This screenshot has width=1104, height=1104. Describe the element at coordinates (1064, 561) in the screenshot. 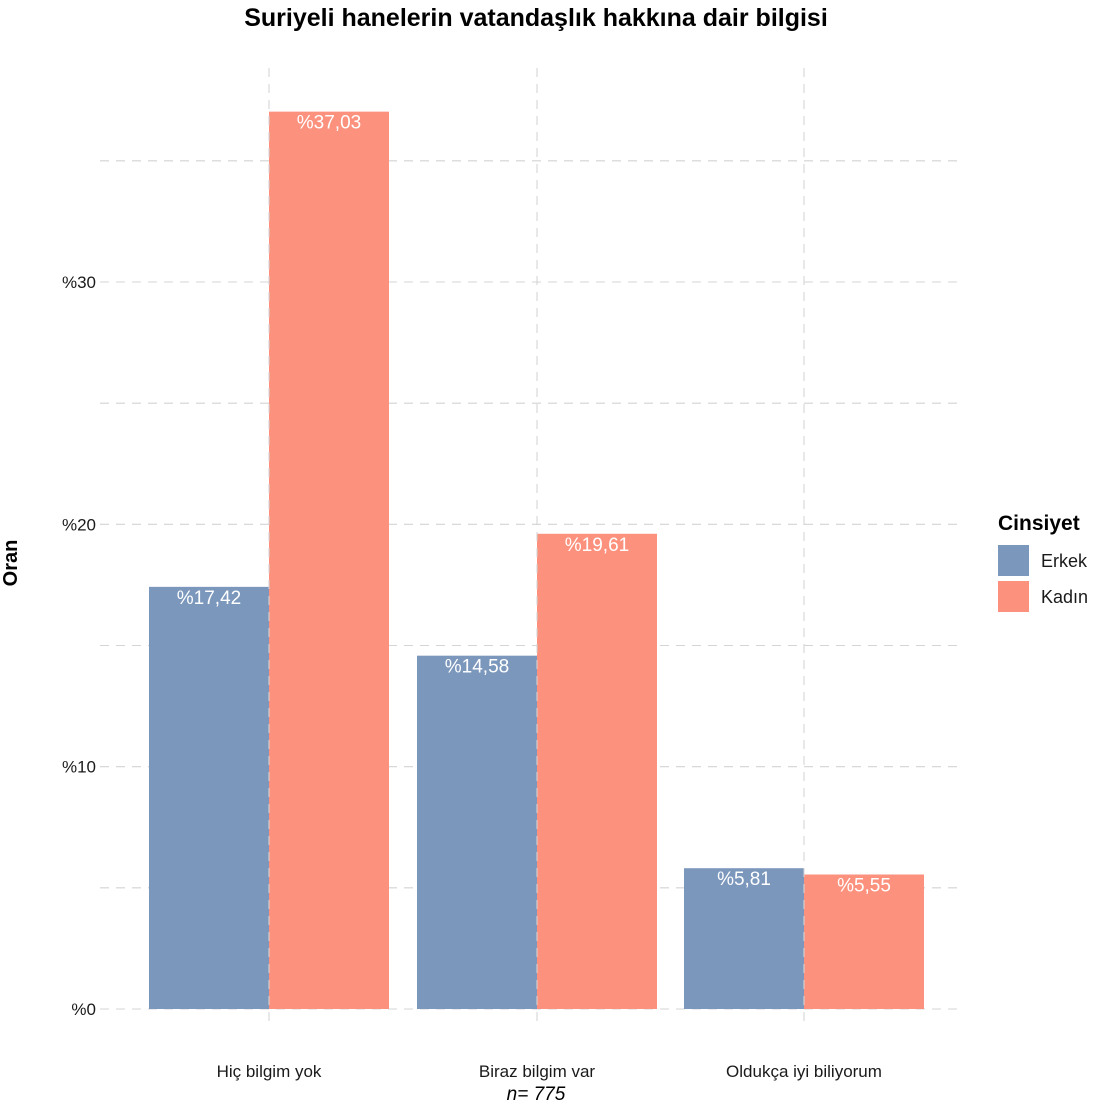

I see `legend-label: Erkek` at that location.